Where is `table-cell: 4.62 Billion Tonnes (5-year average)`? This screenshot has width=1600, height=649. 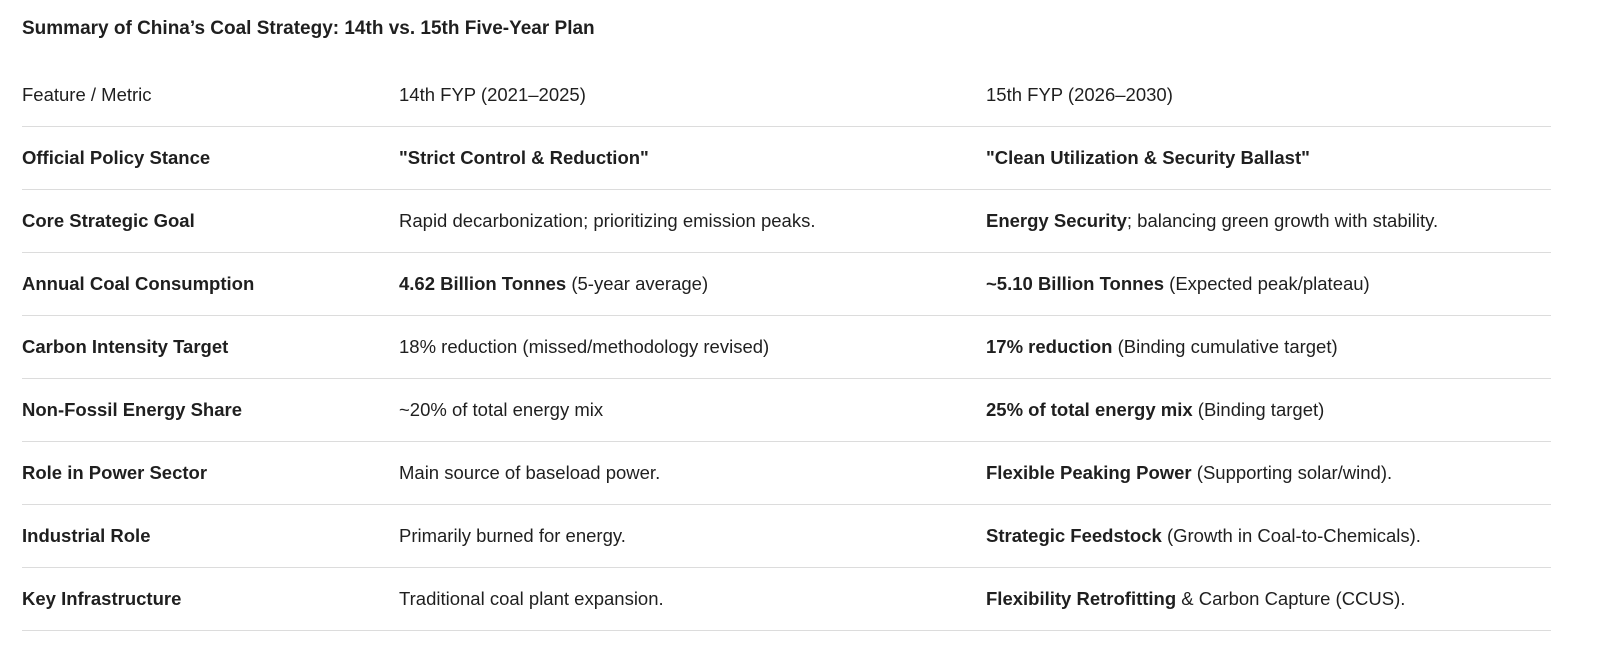
table-cell: 4.62 Billion Tonnes (5-year average) is located at coordinates (553, 284).